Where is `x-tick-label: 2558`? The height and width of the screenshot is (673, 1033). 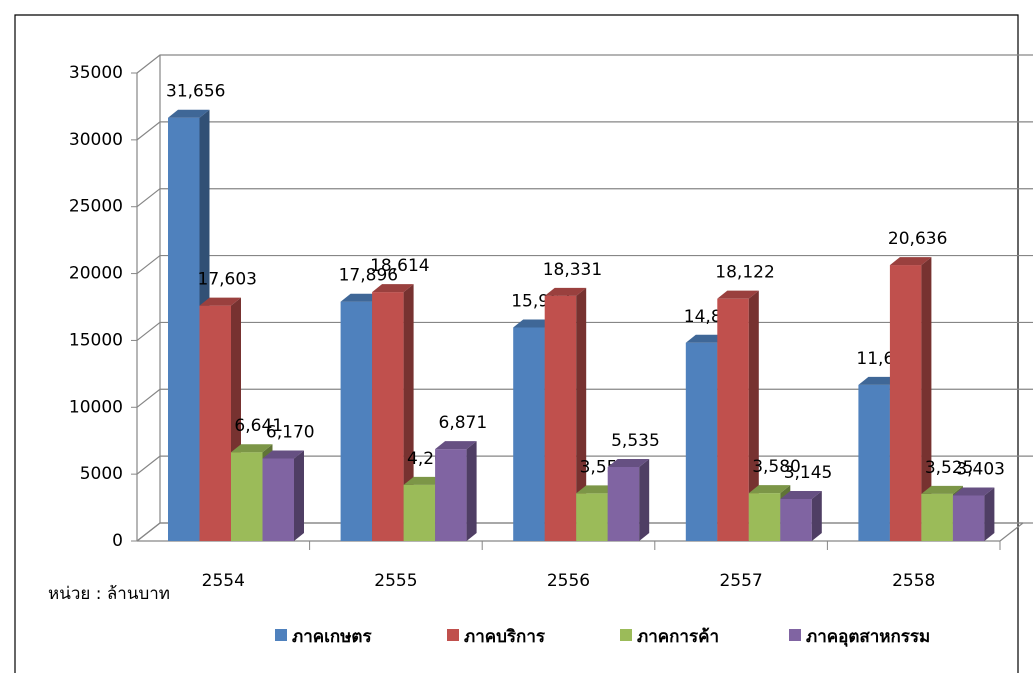 x-tick-label: 2558 is located at coordinates (913, 581).